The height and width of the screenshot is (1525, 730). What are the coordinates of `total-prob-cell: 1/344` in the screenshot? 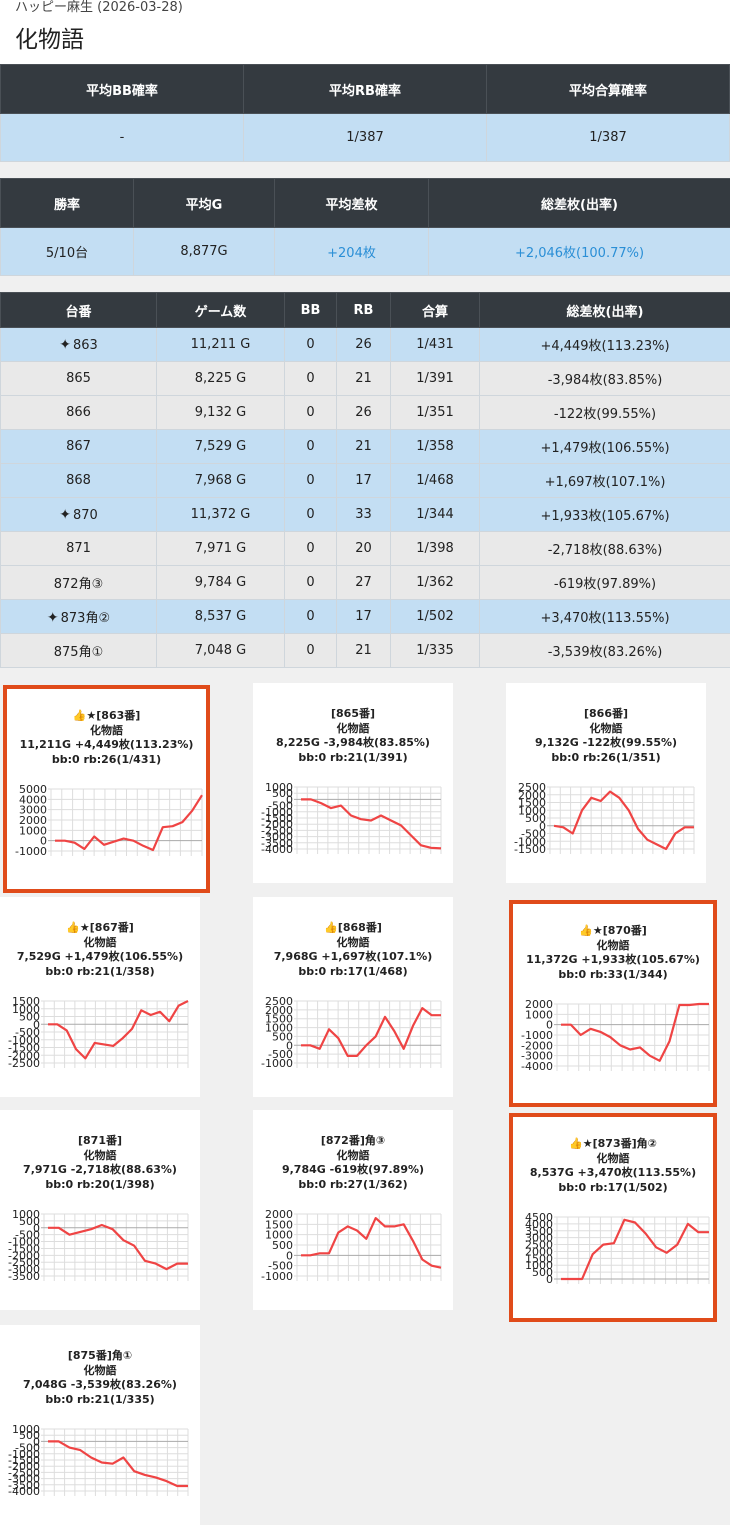 It's located at (435, 514).